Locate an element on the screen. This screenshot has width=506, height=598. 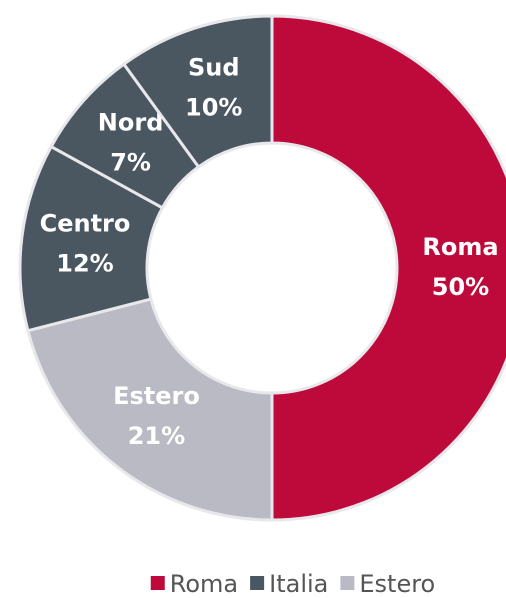
slice-category: Roma is located at coordinates (460, 247).